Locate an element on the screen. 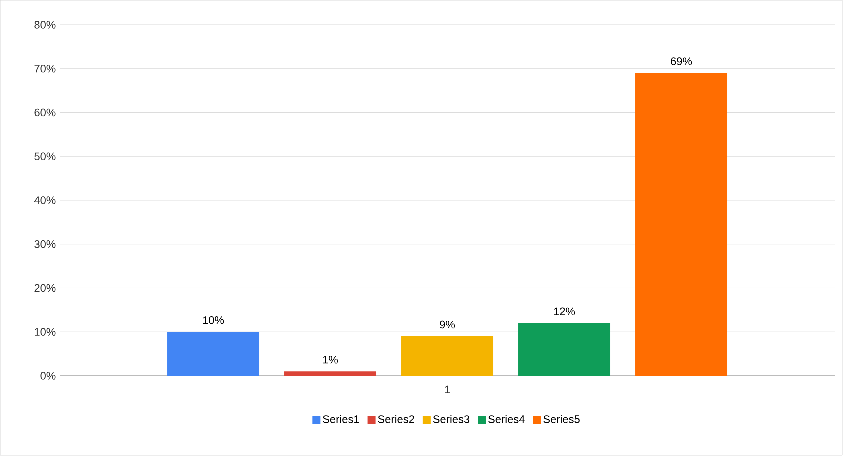 The image size is (843, 456). y-tick-label: 20% is located at coordinates (45, 288).